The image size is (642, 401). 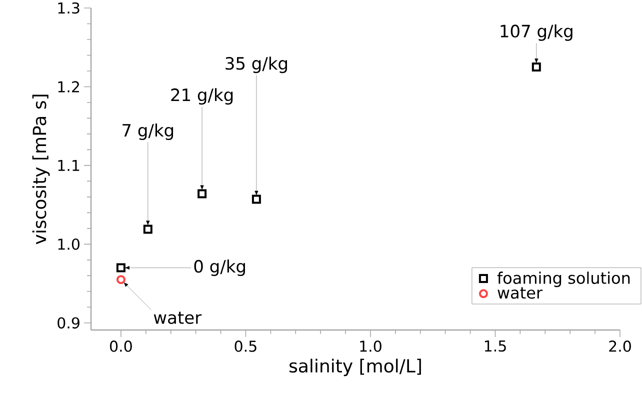 What do you see at coordinates (620, 346) in the screenshot?
I see `x-tick-label: 2.0` at bounding box center [620, 346].